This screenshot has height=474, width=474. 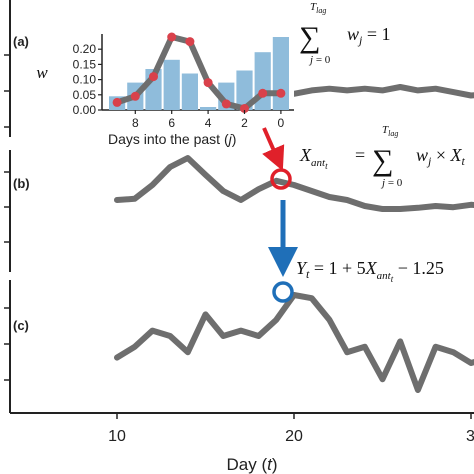 What do you see at coordinates (172, 139) in the screenshot?
I see `inset-x-axis-title: Days into the past (j)` at bounding box center [172, 139].